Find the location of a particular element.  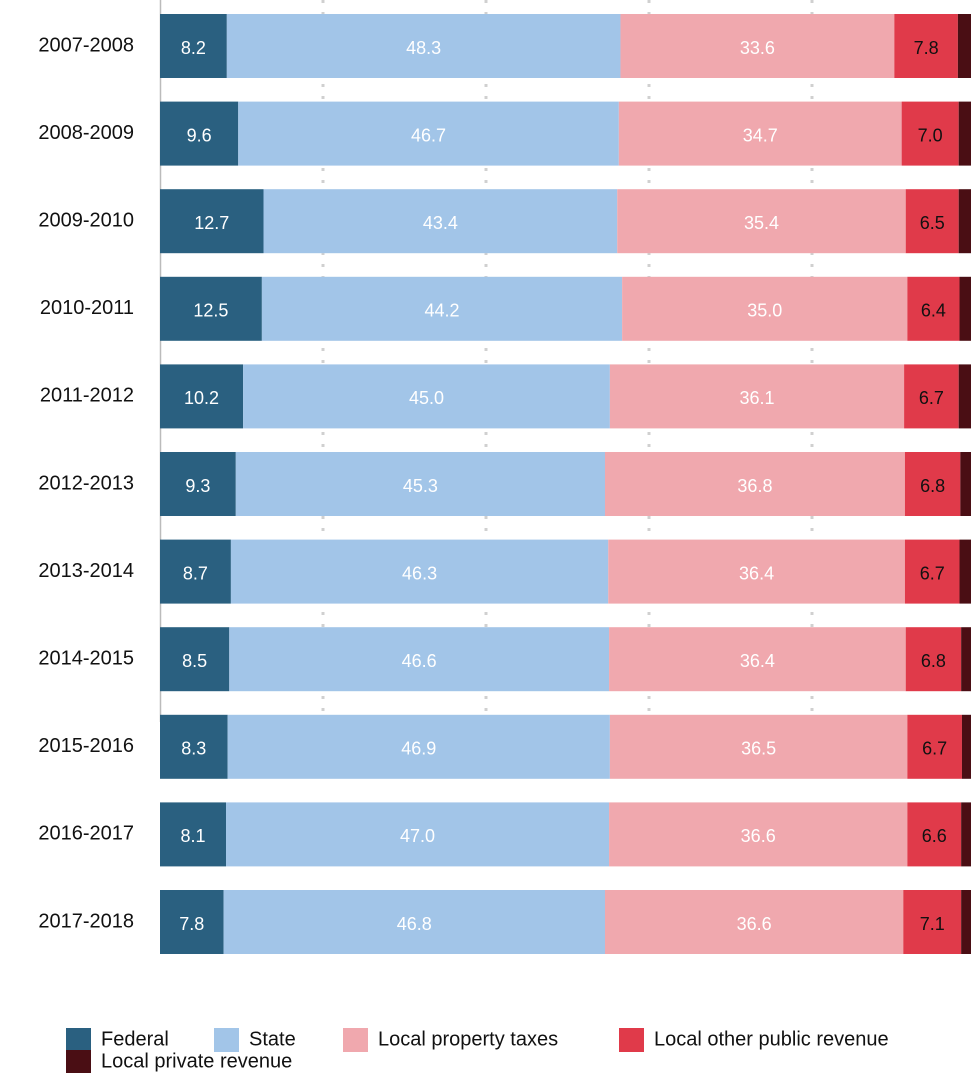

data-label: 47.0 is located at coordinates (417, 836).